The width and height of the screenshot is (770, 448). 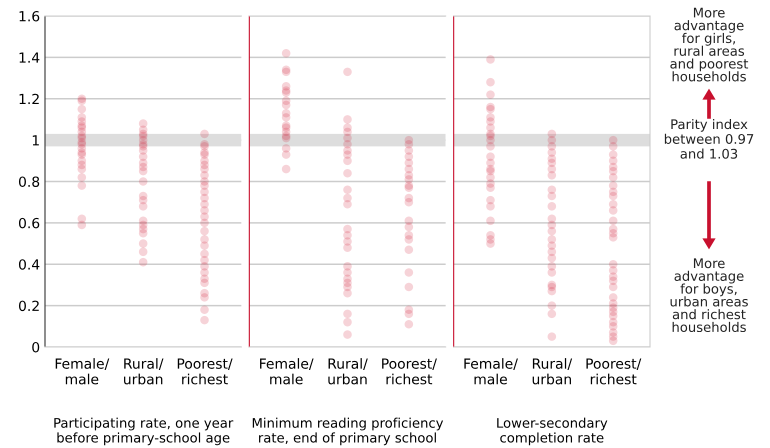 What do you see at coordinates (709, 295) in the screenshot?
I see `text: More advantage for boys, urban areas and richest households` at bounding box center [709, 295].